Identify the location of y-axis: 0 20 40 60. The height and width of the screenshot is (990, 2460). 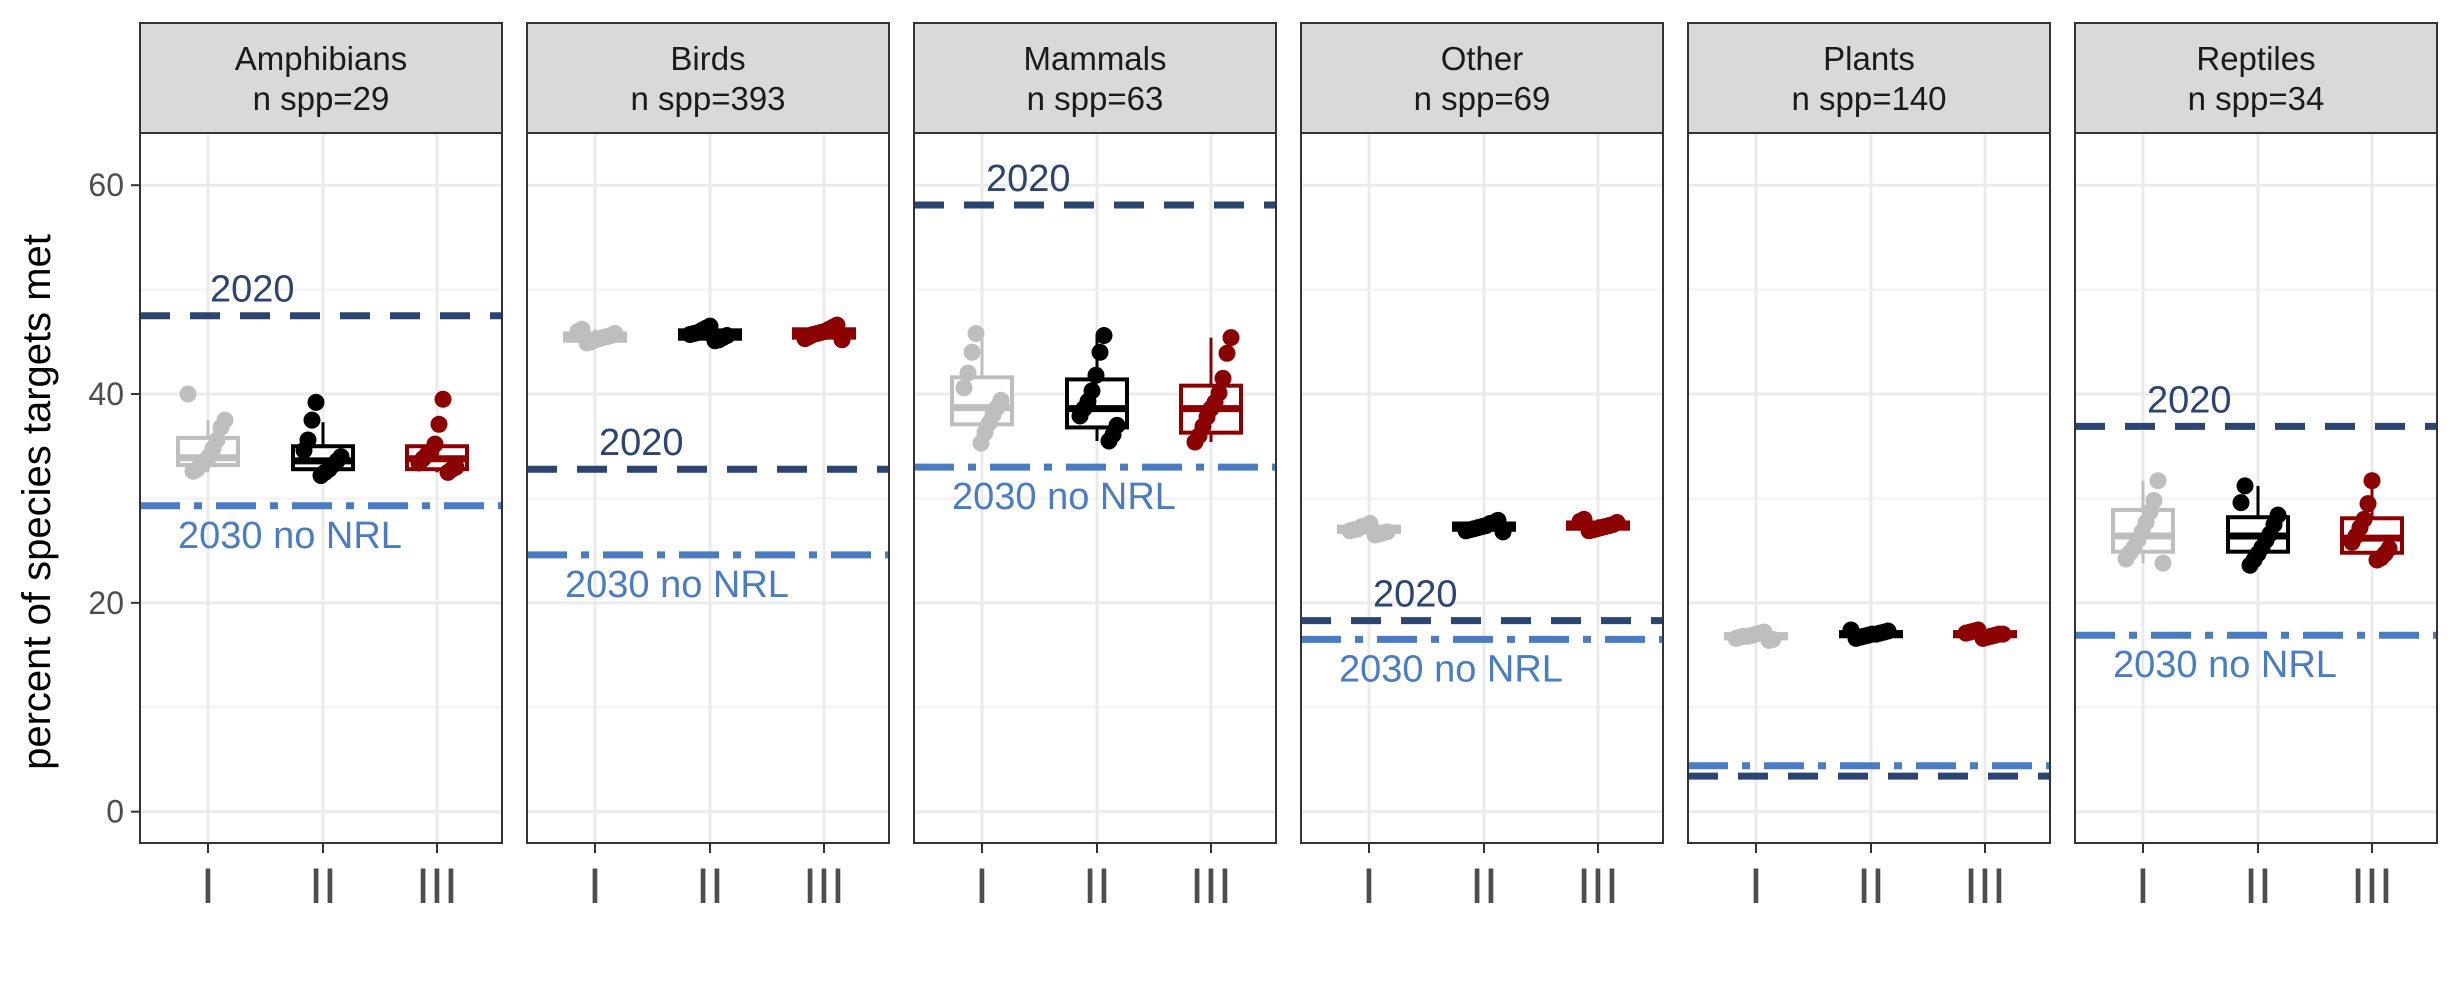
(114, 498).